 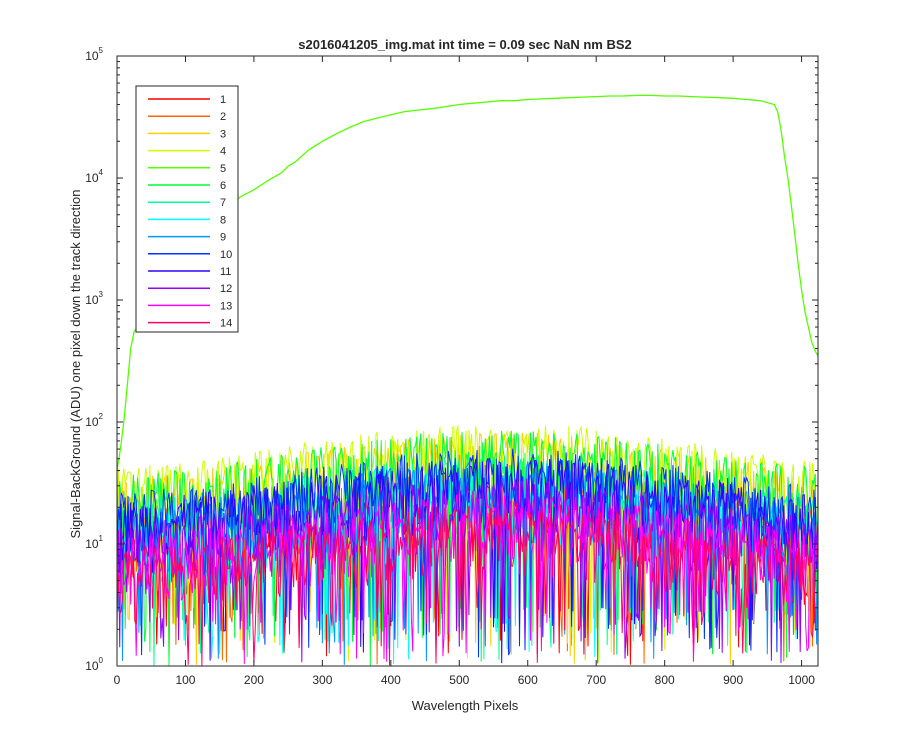 What do you see at coordinates (226, 324) in the screenshot?
I see `legend-label-14: 14` at bounding box center [226, 324].